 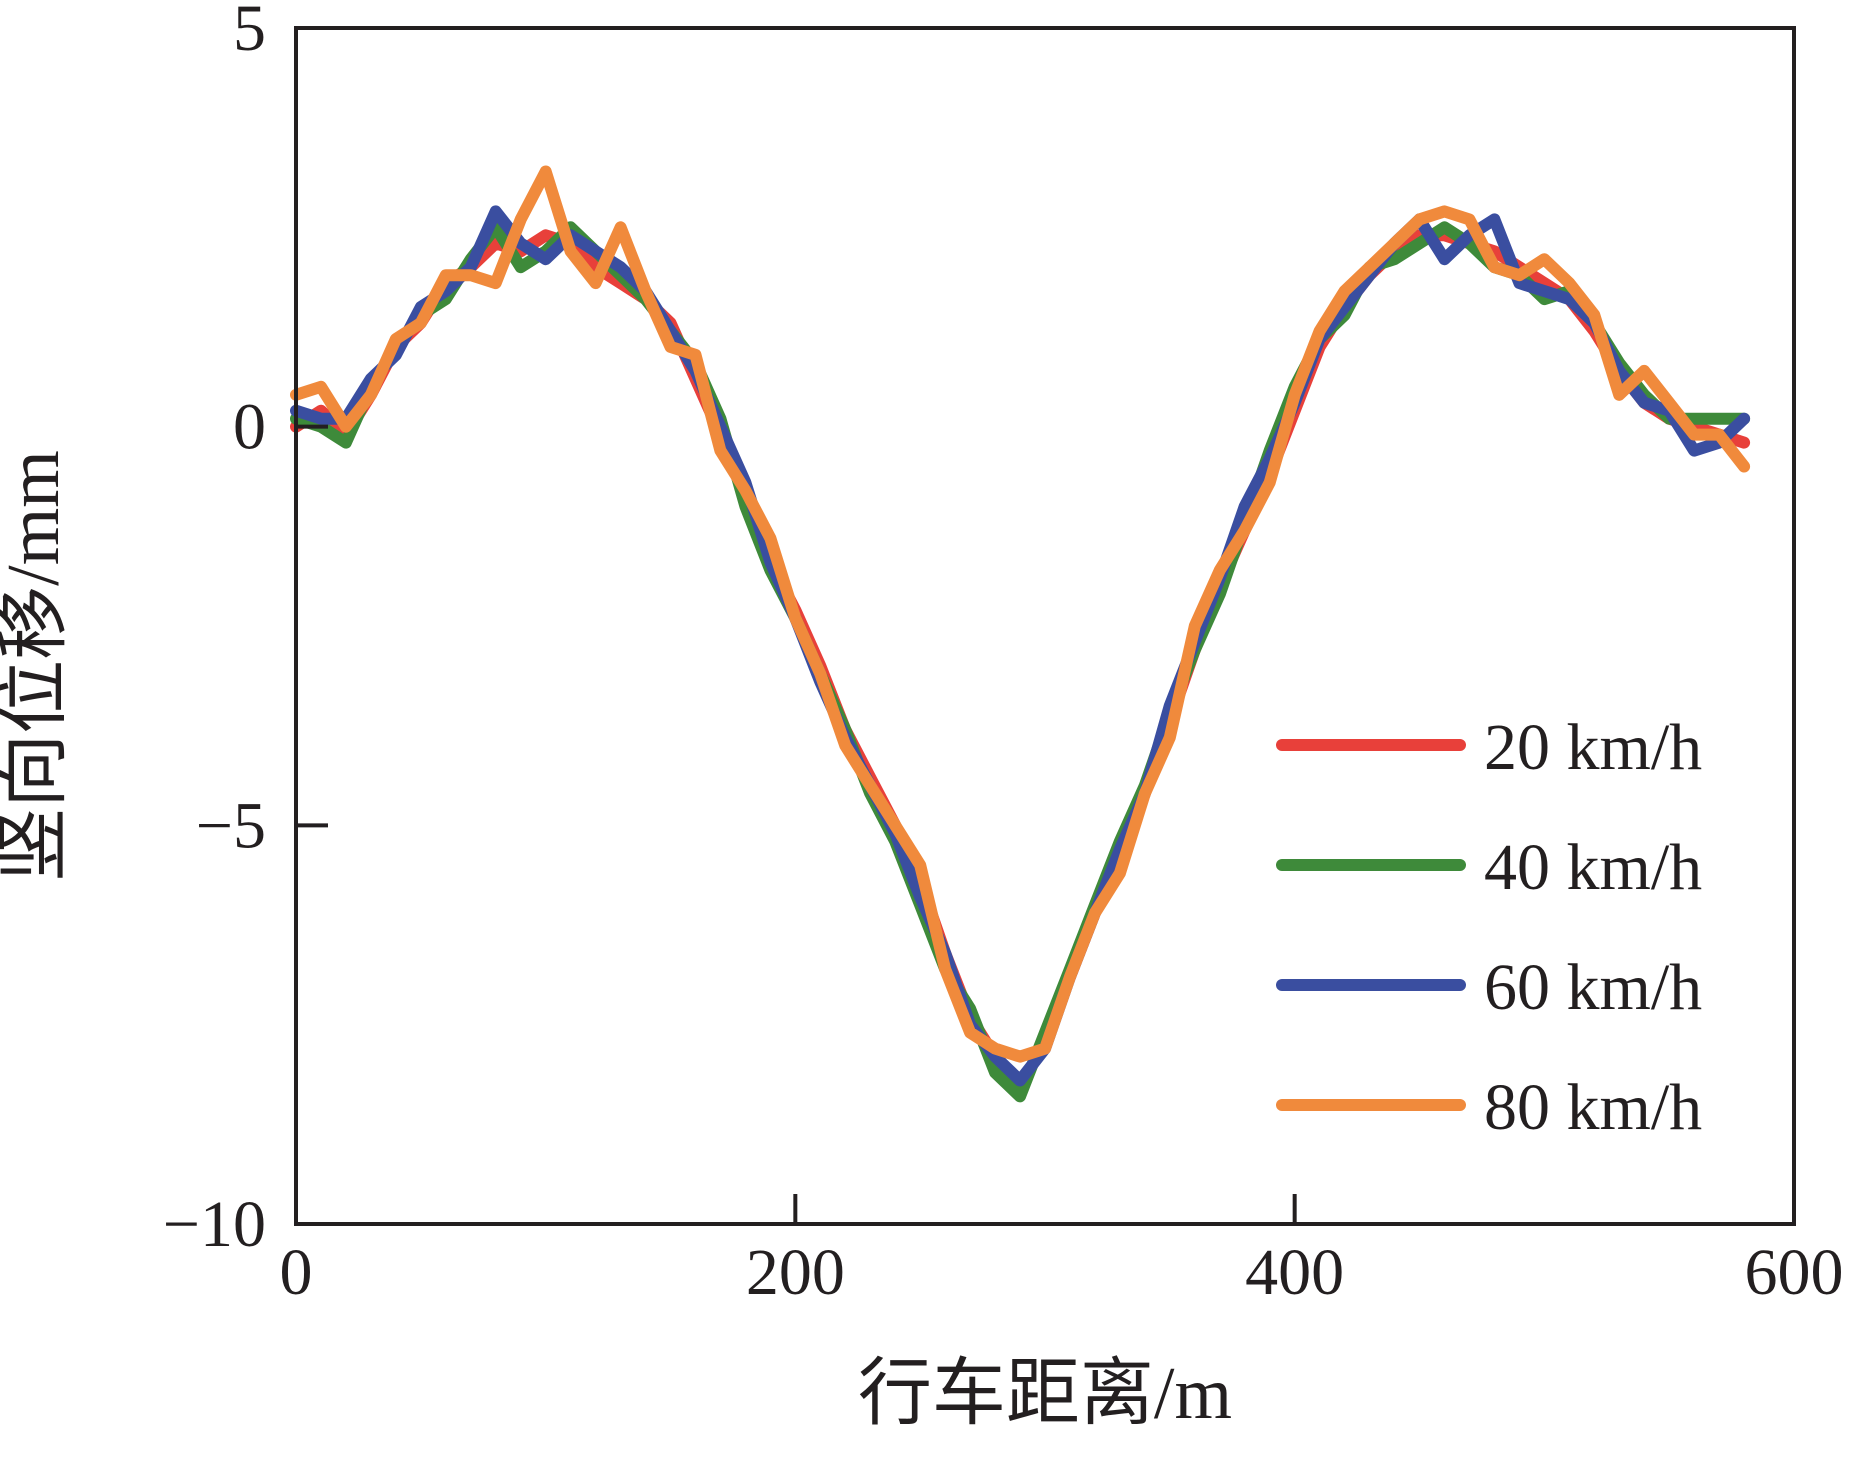 What do you see at coordinates (1593, 747) in the screenshot?
I see `legend-label: 20 km/h` at bounding box center [1593, 747].